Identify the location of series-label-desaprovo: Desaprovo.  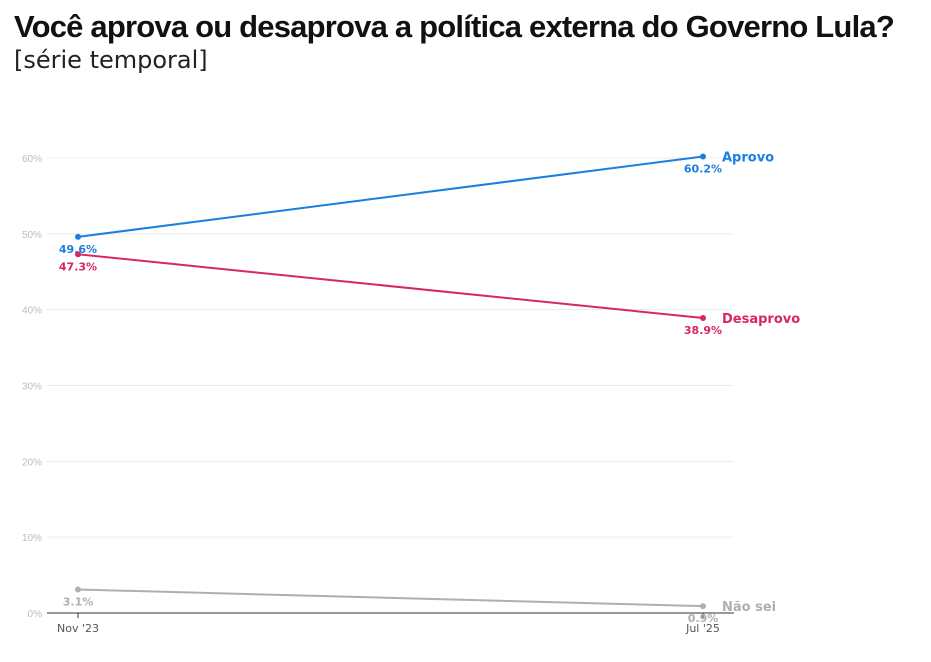
(761, 319).